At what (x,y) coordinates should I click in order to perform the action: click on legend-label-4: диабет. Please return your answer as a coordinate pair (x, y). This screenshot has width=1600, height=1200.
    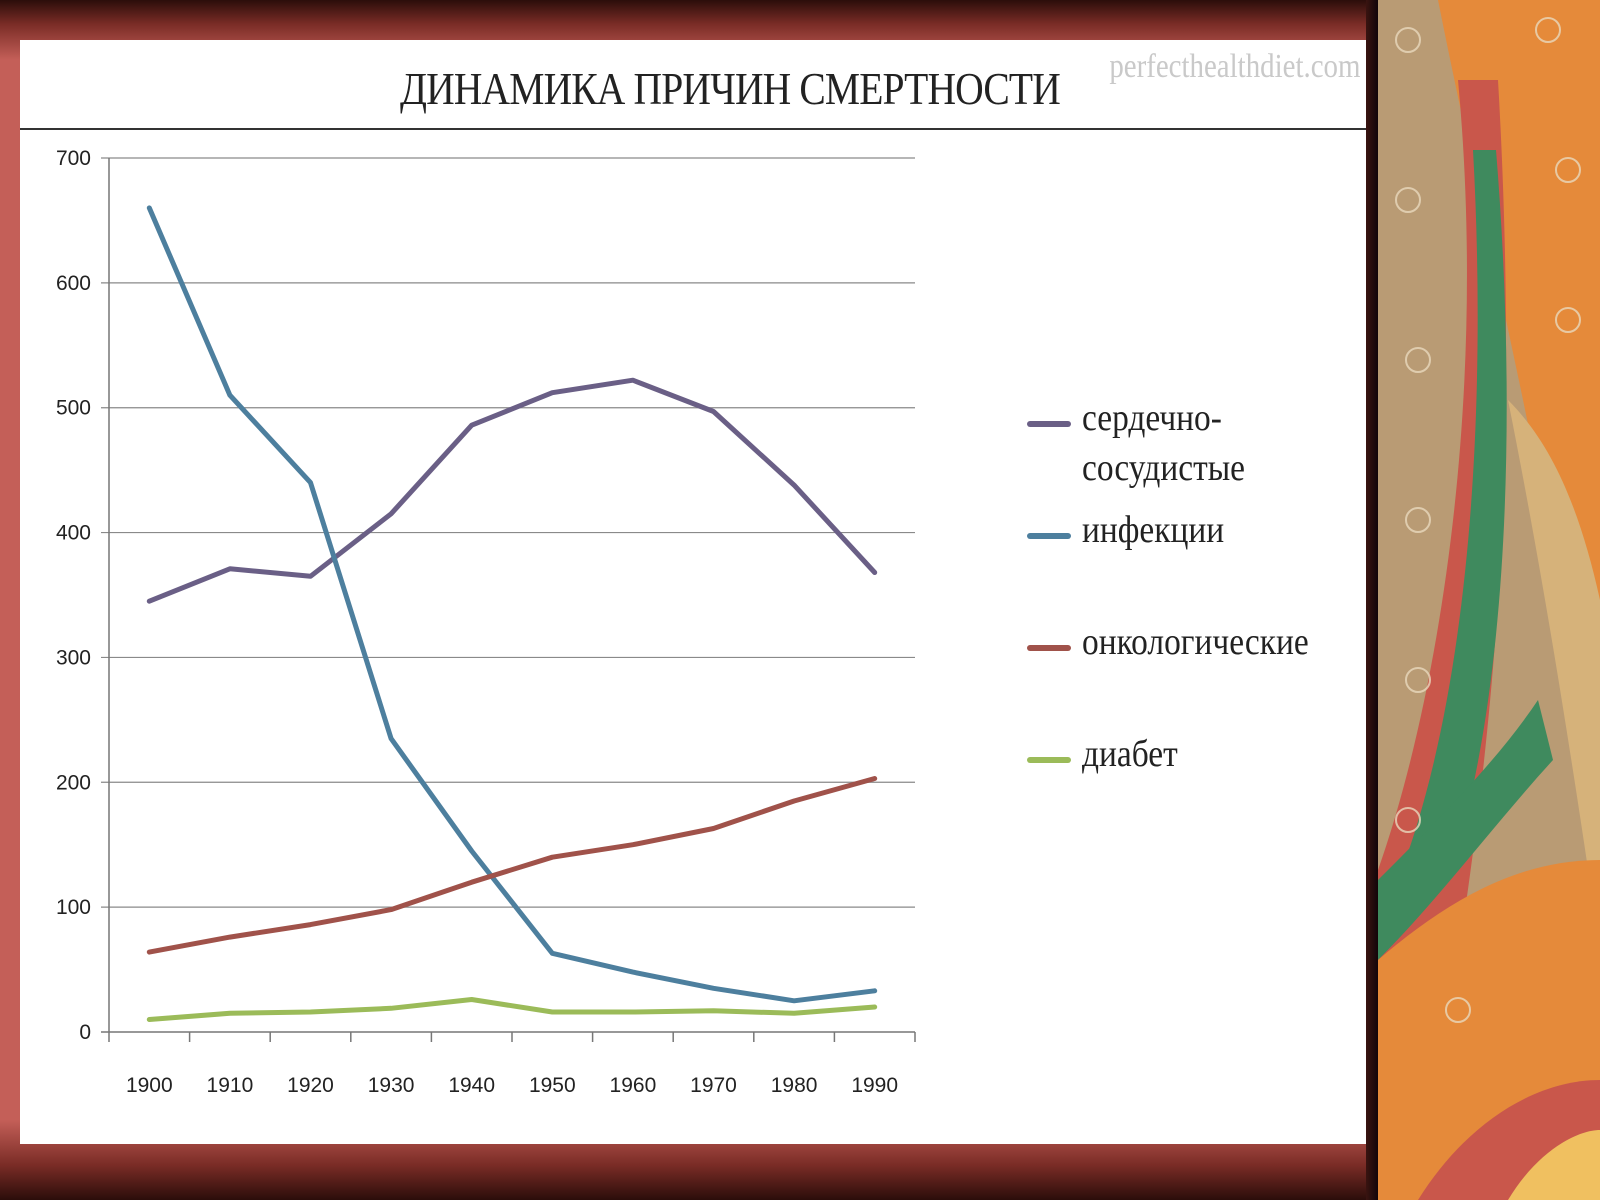
    Looking at the image, I should click on (1130, 753).